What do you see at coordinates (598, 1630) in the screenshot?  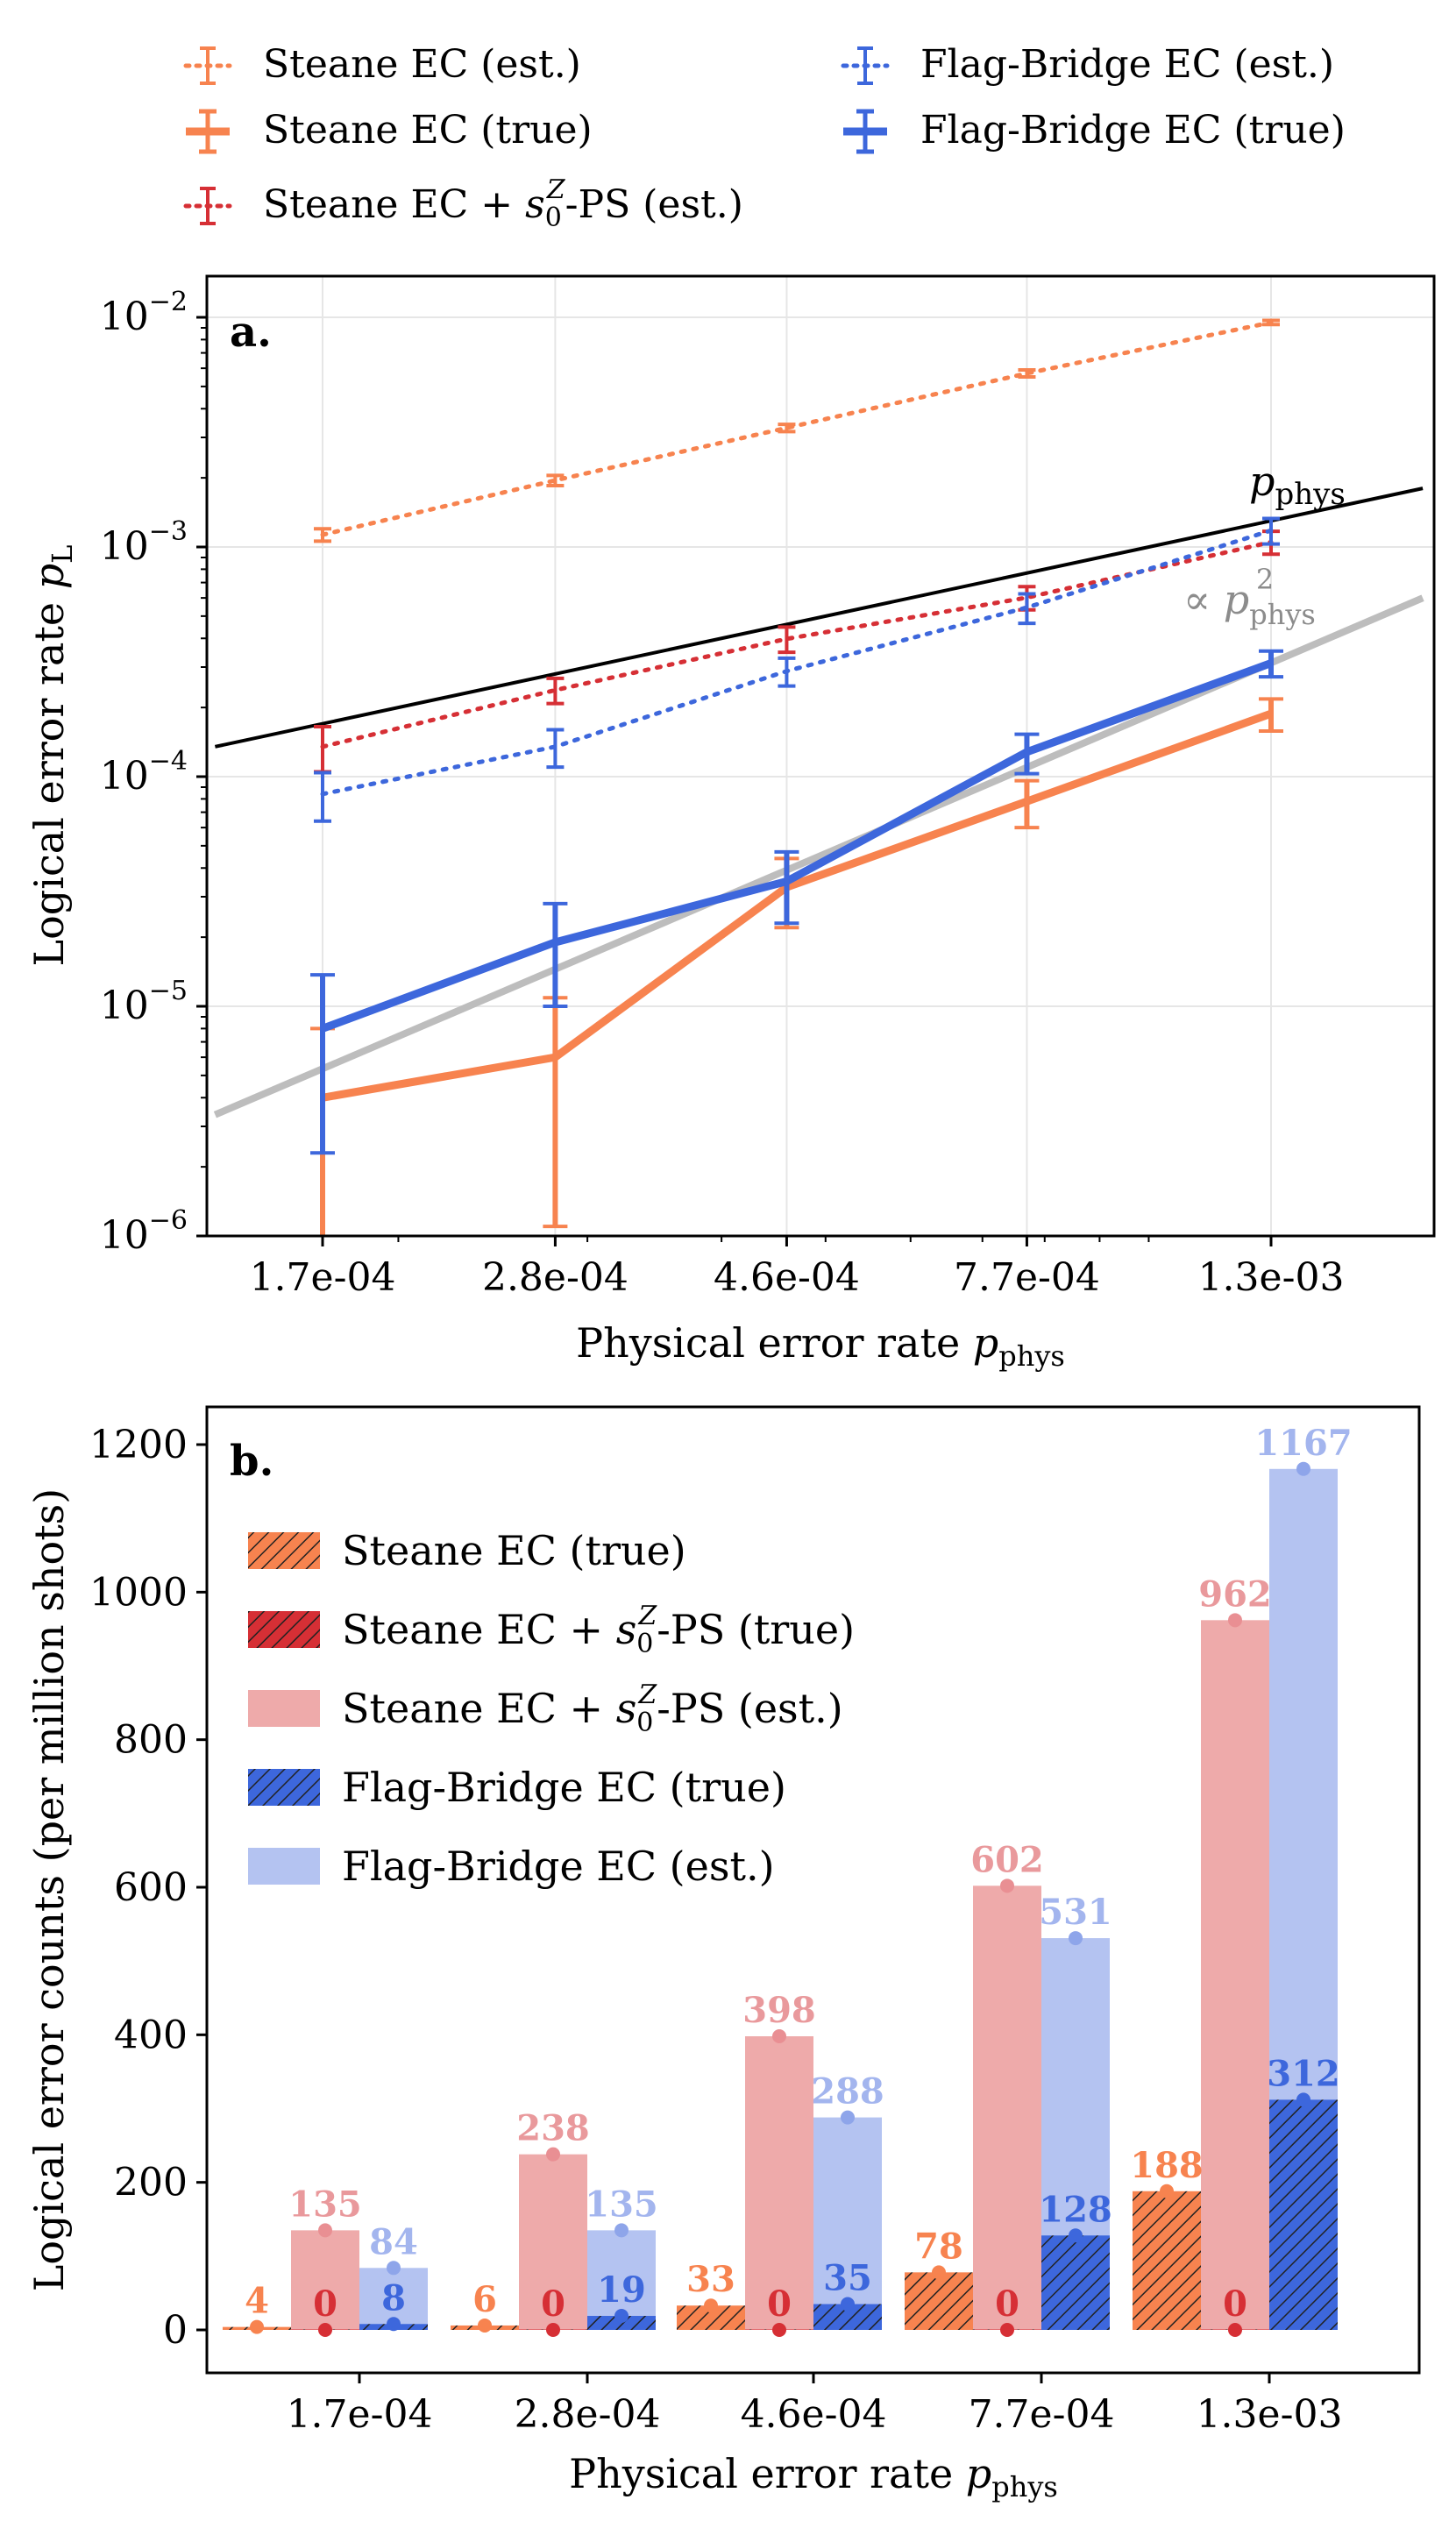 I see `b-legend-label-steane-ps-true: Steane EC + s0Z-PS (true)` at bounding box center [598, 1630].